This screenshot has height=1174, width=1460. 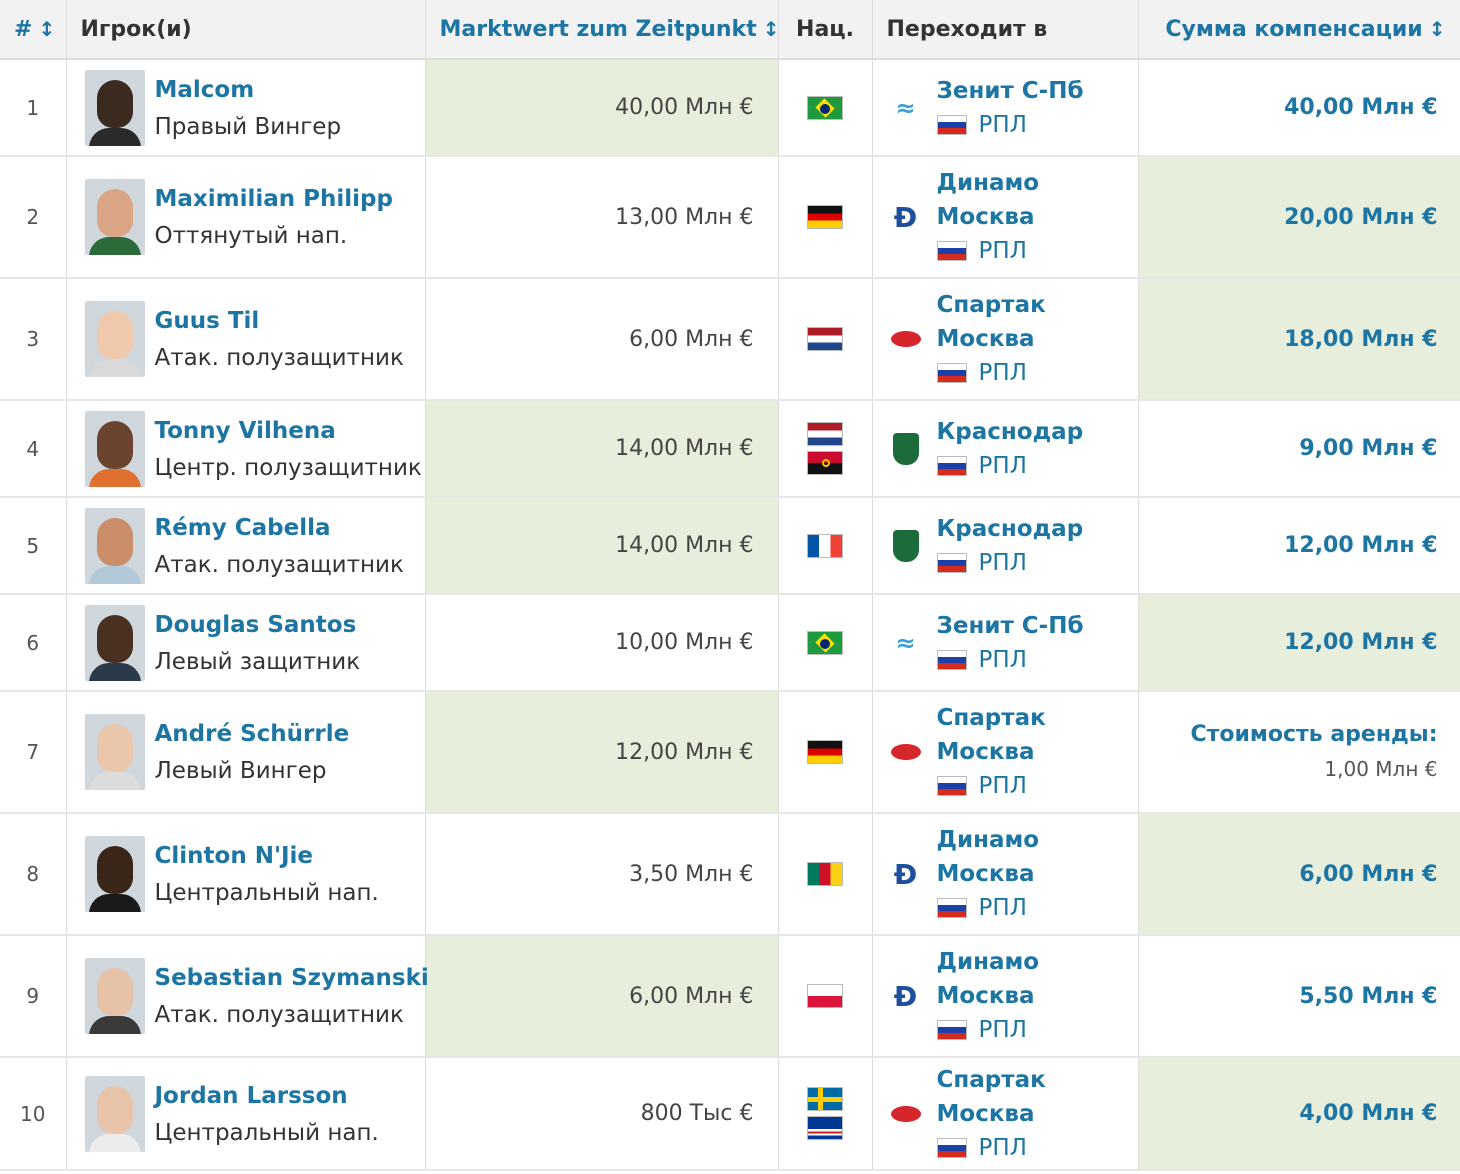 I want to click on france-flag-icon, so click(x=825, y=545).